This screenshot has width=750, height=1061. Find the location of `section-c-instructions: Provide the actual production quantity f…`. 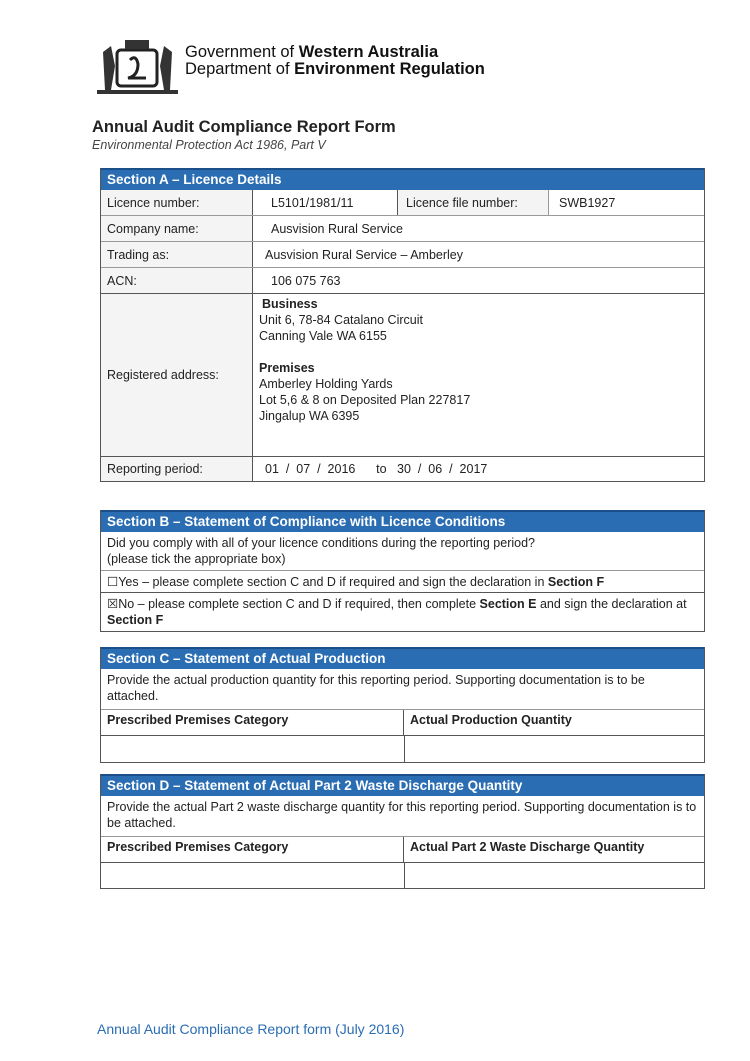

section-c-instructions: Provide the actual production quantity f… is located at coordinates (376, 688).